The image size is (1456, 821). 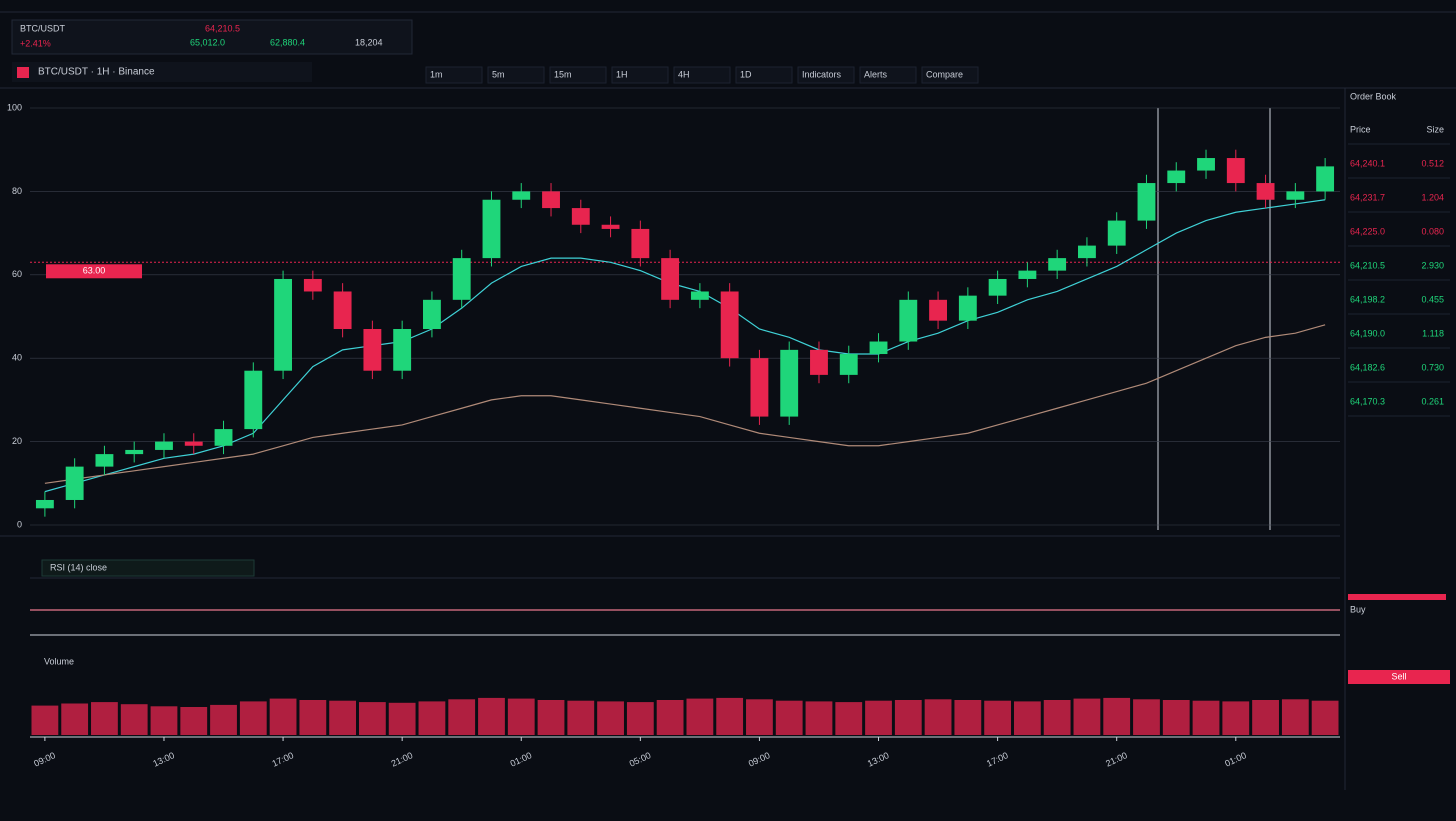 What do you see at coordinates (17, 358) in the screenshot?
I see `y-tick-label: 40` at bounding box center [17, 358].